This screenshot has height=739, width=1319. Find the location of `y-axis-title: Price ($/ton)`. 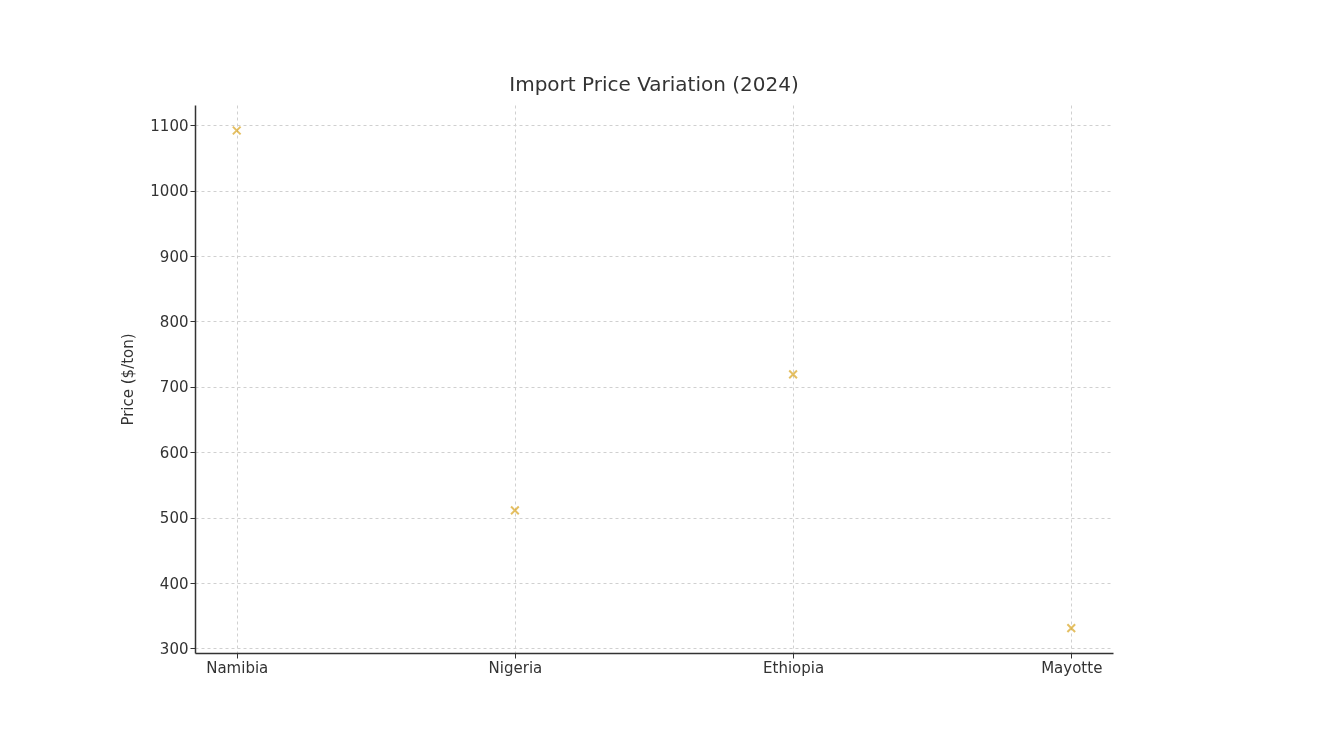

y-axis-title: Price ($/ton) is located at coordinates (128, 379).